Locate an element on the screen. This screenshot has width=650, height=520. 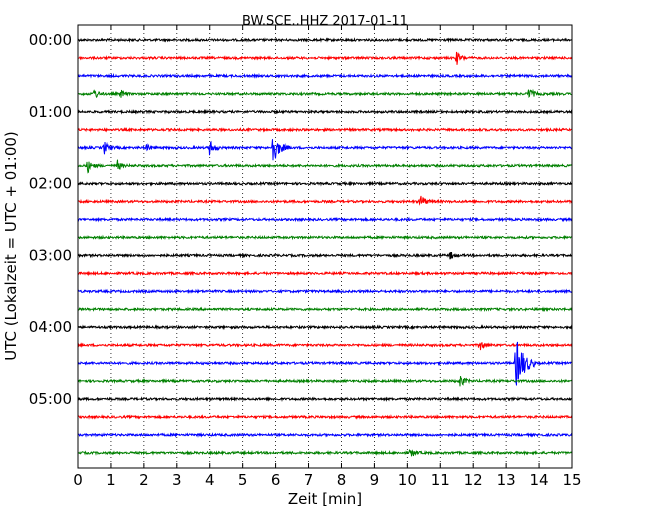
x-tick-label: 0 is located at coordinates (78, 480).